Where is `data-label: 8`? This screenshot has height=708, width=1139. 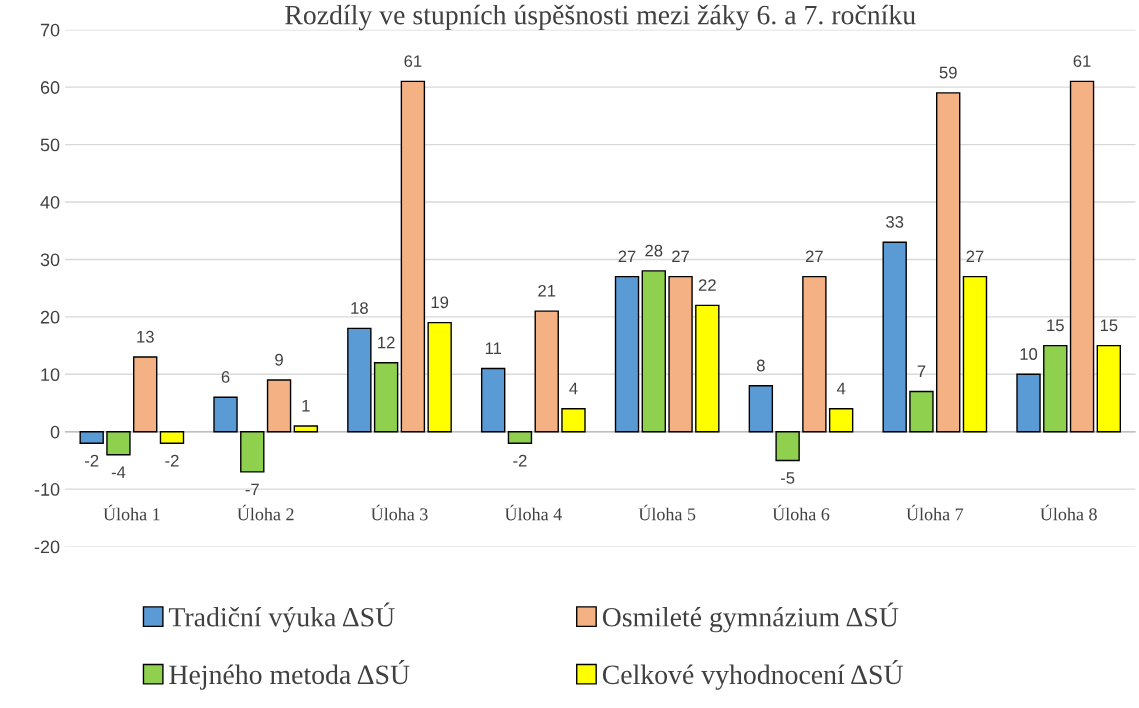 data-label: 8 is located at coordinates (760, 365).